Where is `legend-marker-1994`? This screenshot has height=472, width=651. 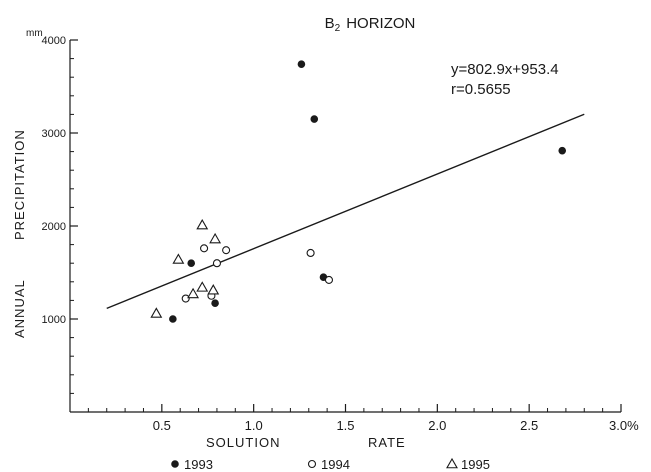 legend-marker-1994 is located at coordinates (312, 464).